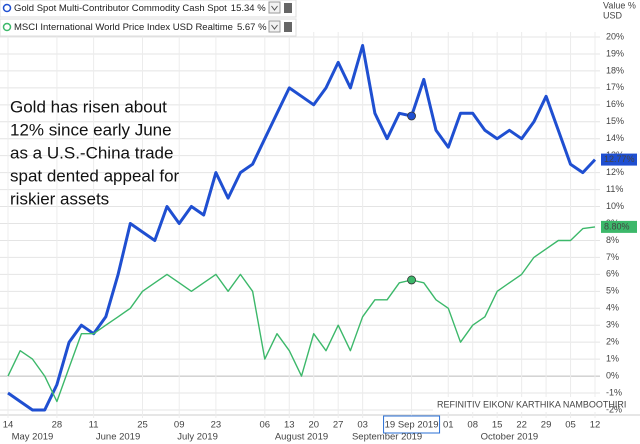  I want to click on y-tick-label: 1%, so click(612, 359).